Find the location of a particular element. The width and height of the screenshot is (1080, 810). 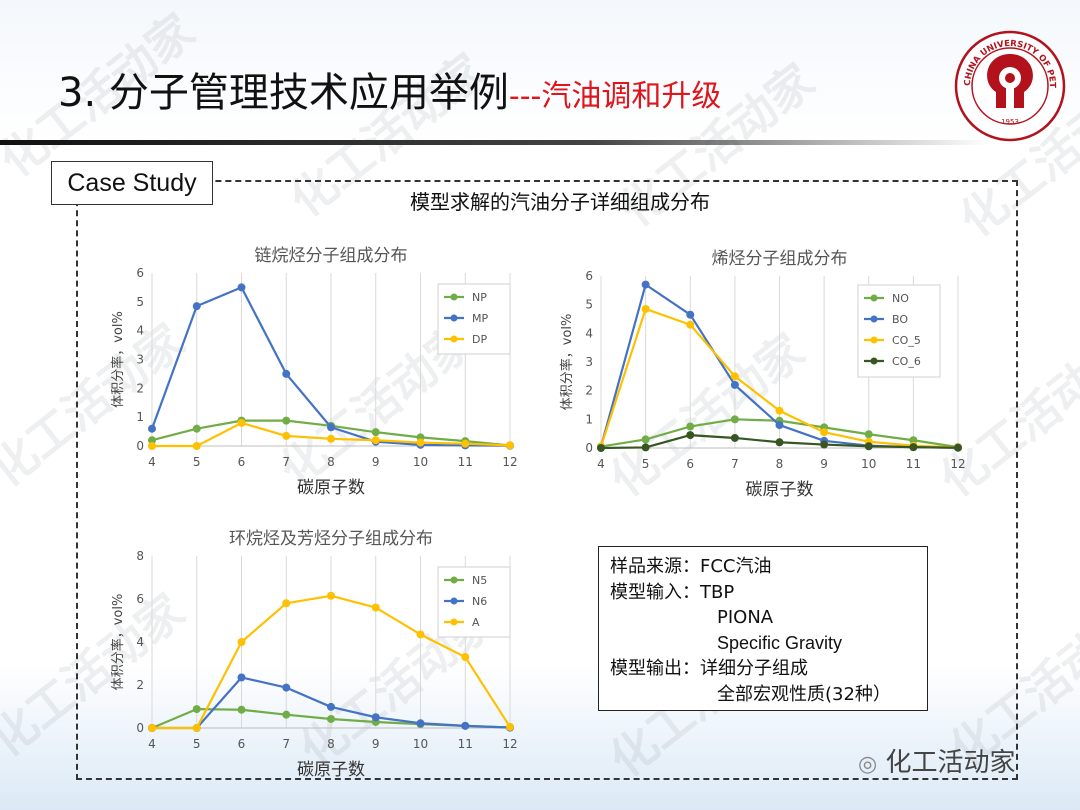

info-line: Specific Gravity is located at coordinates (780, 642).